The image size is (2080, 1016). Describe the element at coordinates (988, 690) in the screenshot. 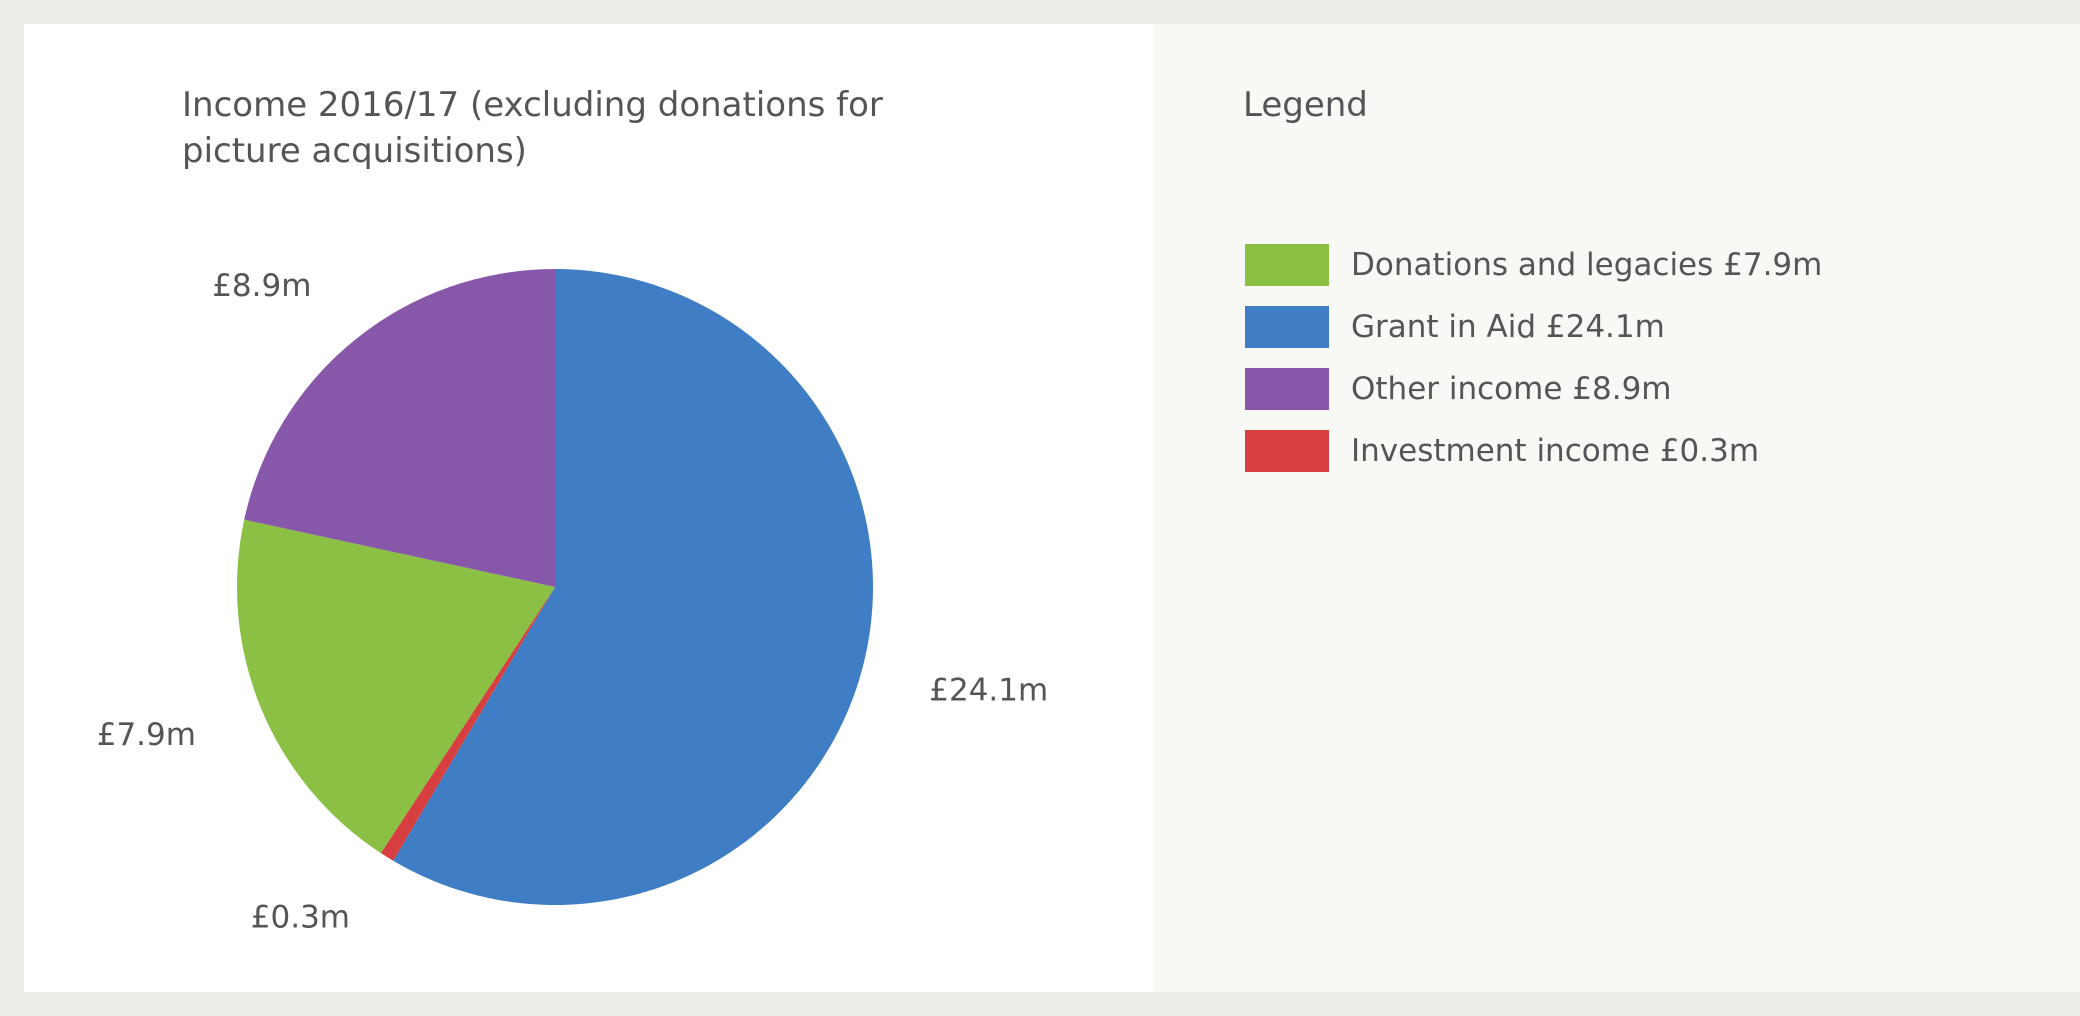

I see `data-label-grant-in-aid: £24.1m` at that location.